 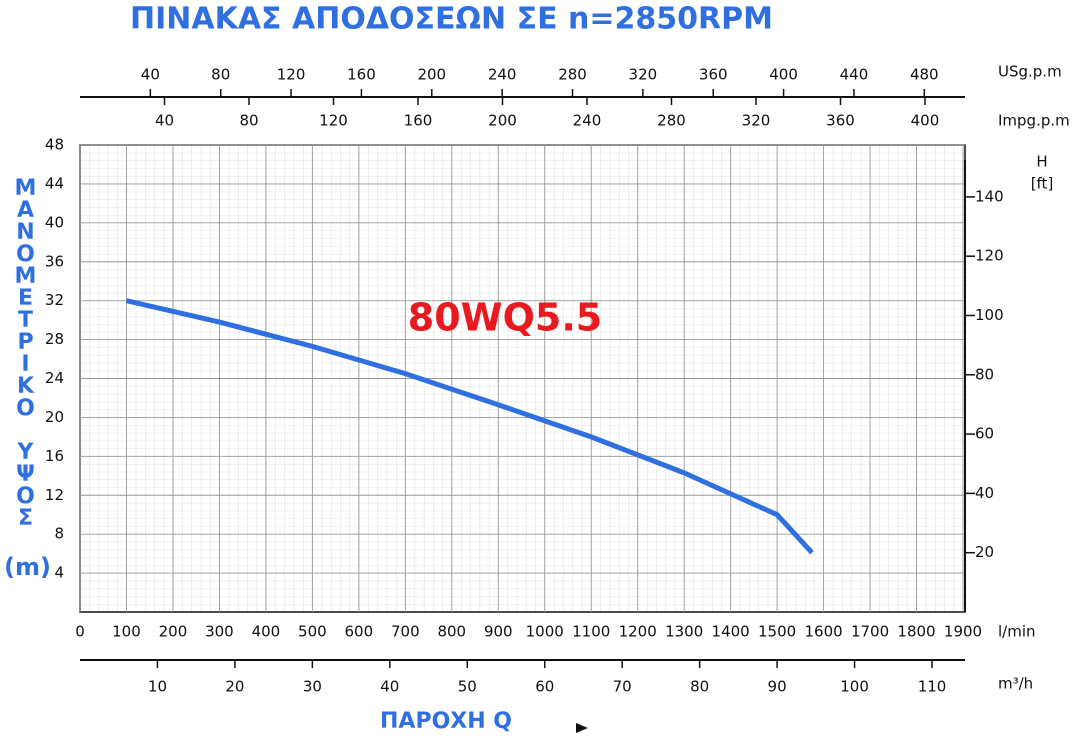 I want to click on y-tick-label: 28, so click(x=54, y=339).